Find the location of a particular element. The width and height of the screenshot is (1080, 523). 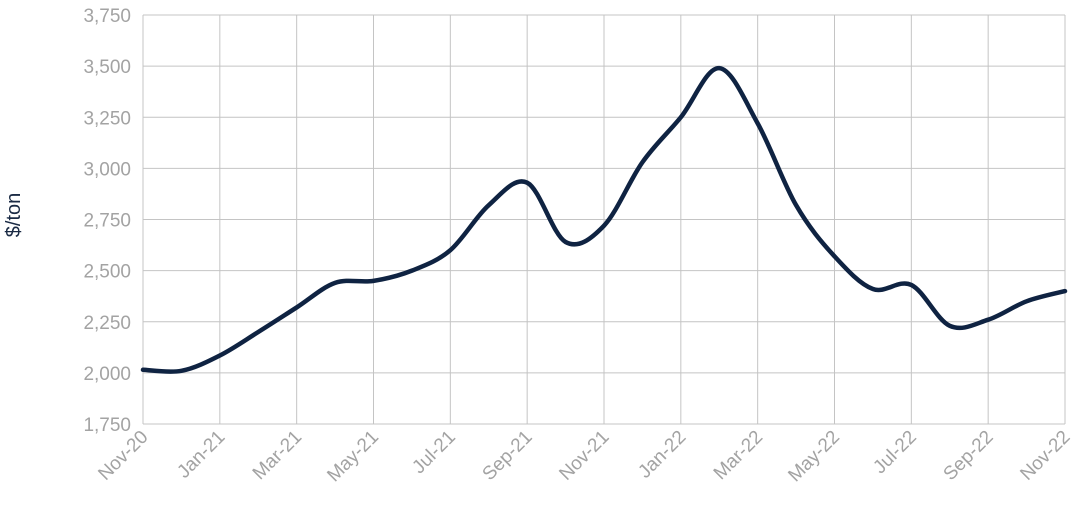

y-tick-label: 3,750 is located at coordinates (107, 16).